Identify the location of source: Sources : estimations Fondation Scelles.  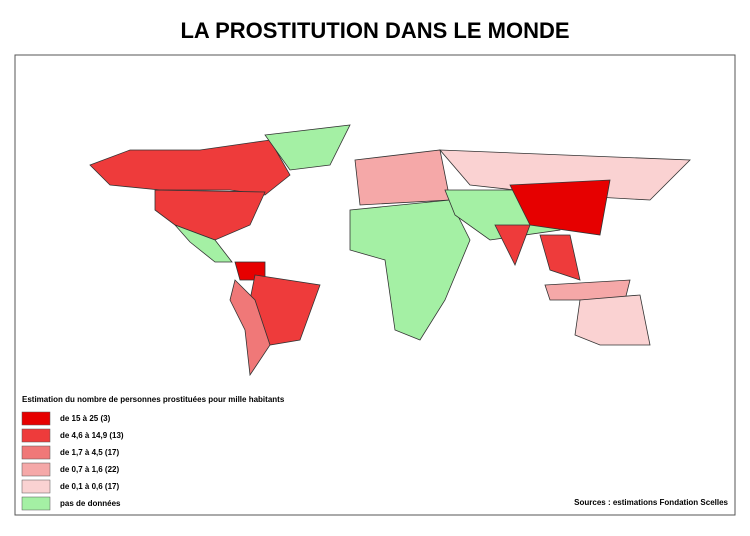
(651, 502).